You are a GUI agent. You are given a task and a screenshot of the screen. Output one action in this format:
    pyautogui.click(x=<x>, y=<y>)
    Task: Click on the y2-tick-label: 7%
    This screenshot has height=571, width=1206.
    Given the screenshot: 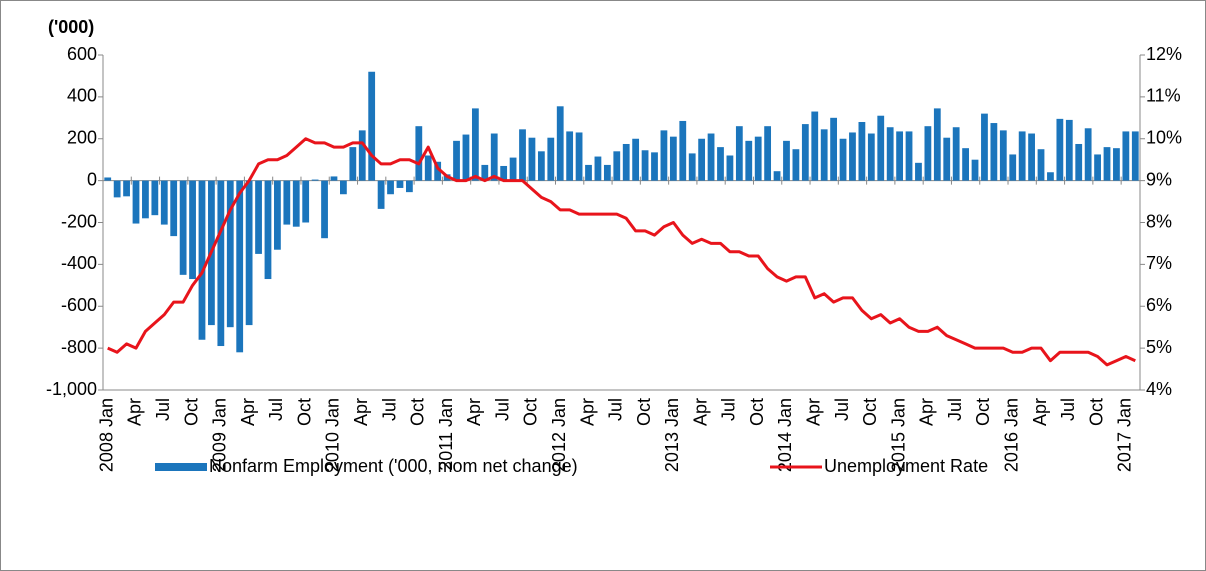 What is the action you would take?
    pyautogui.click(x=1159, y=263)
    